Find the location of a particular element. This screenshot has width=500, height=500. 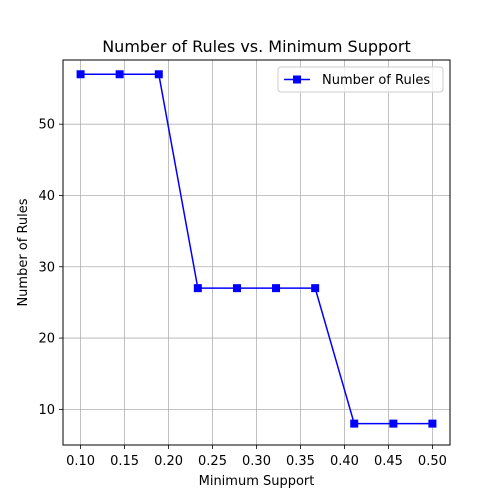

x-tick-label: 0.40 is located at coordinates (344, 461).